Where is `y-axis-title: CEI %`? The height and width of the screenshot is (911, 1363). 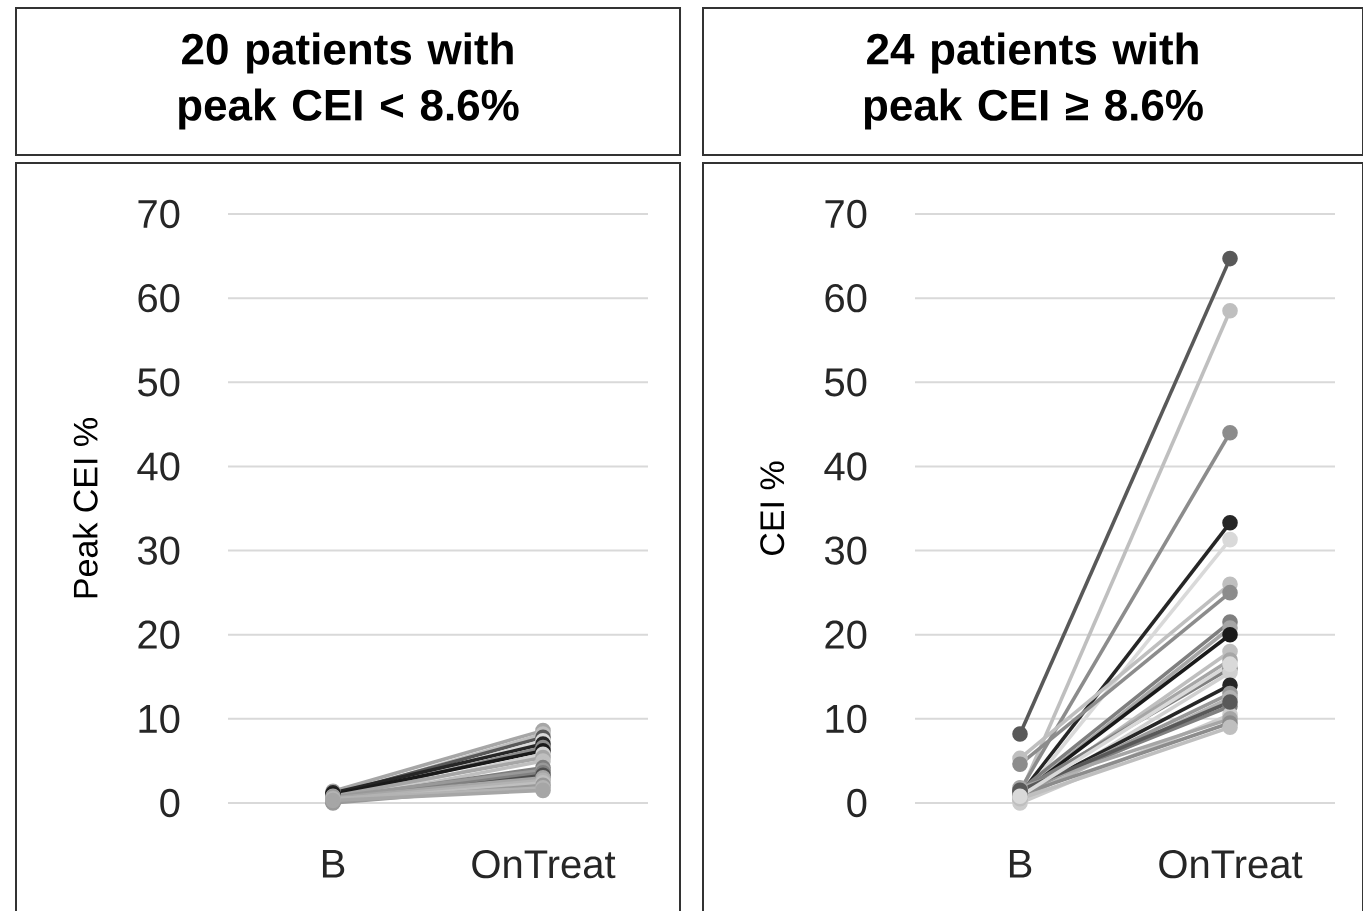 y-axis-title: CEI % is located at coordinates (772, 508).